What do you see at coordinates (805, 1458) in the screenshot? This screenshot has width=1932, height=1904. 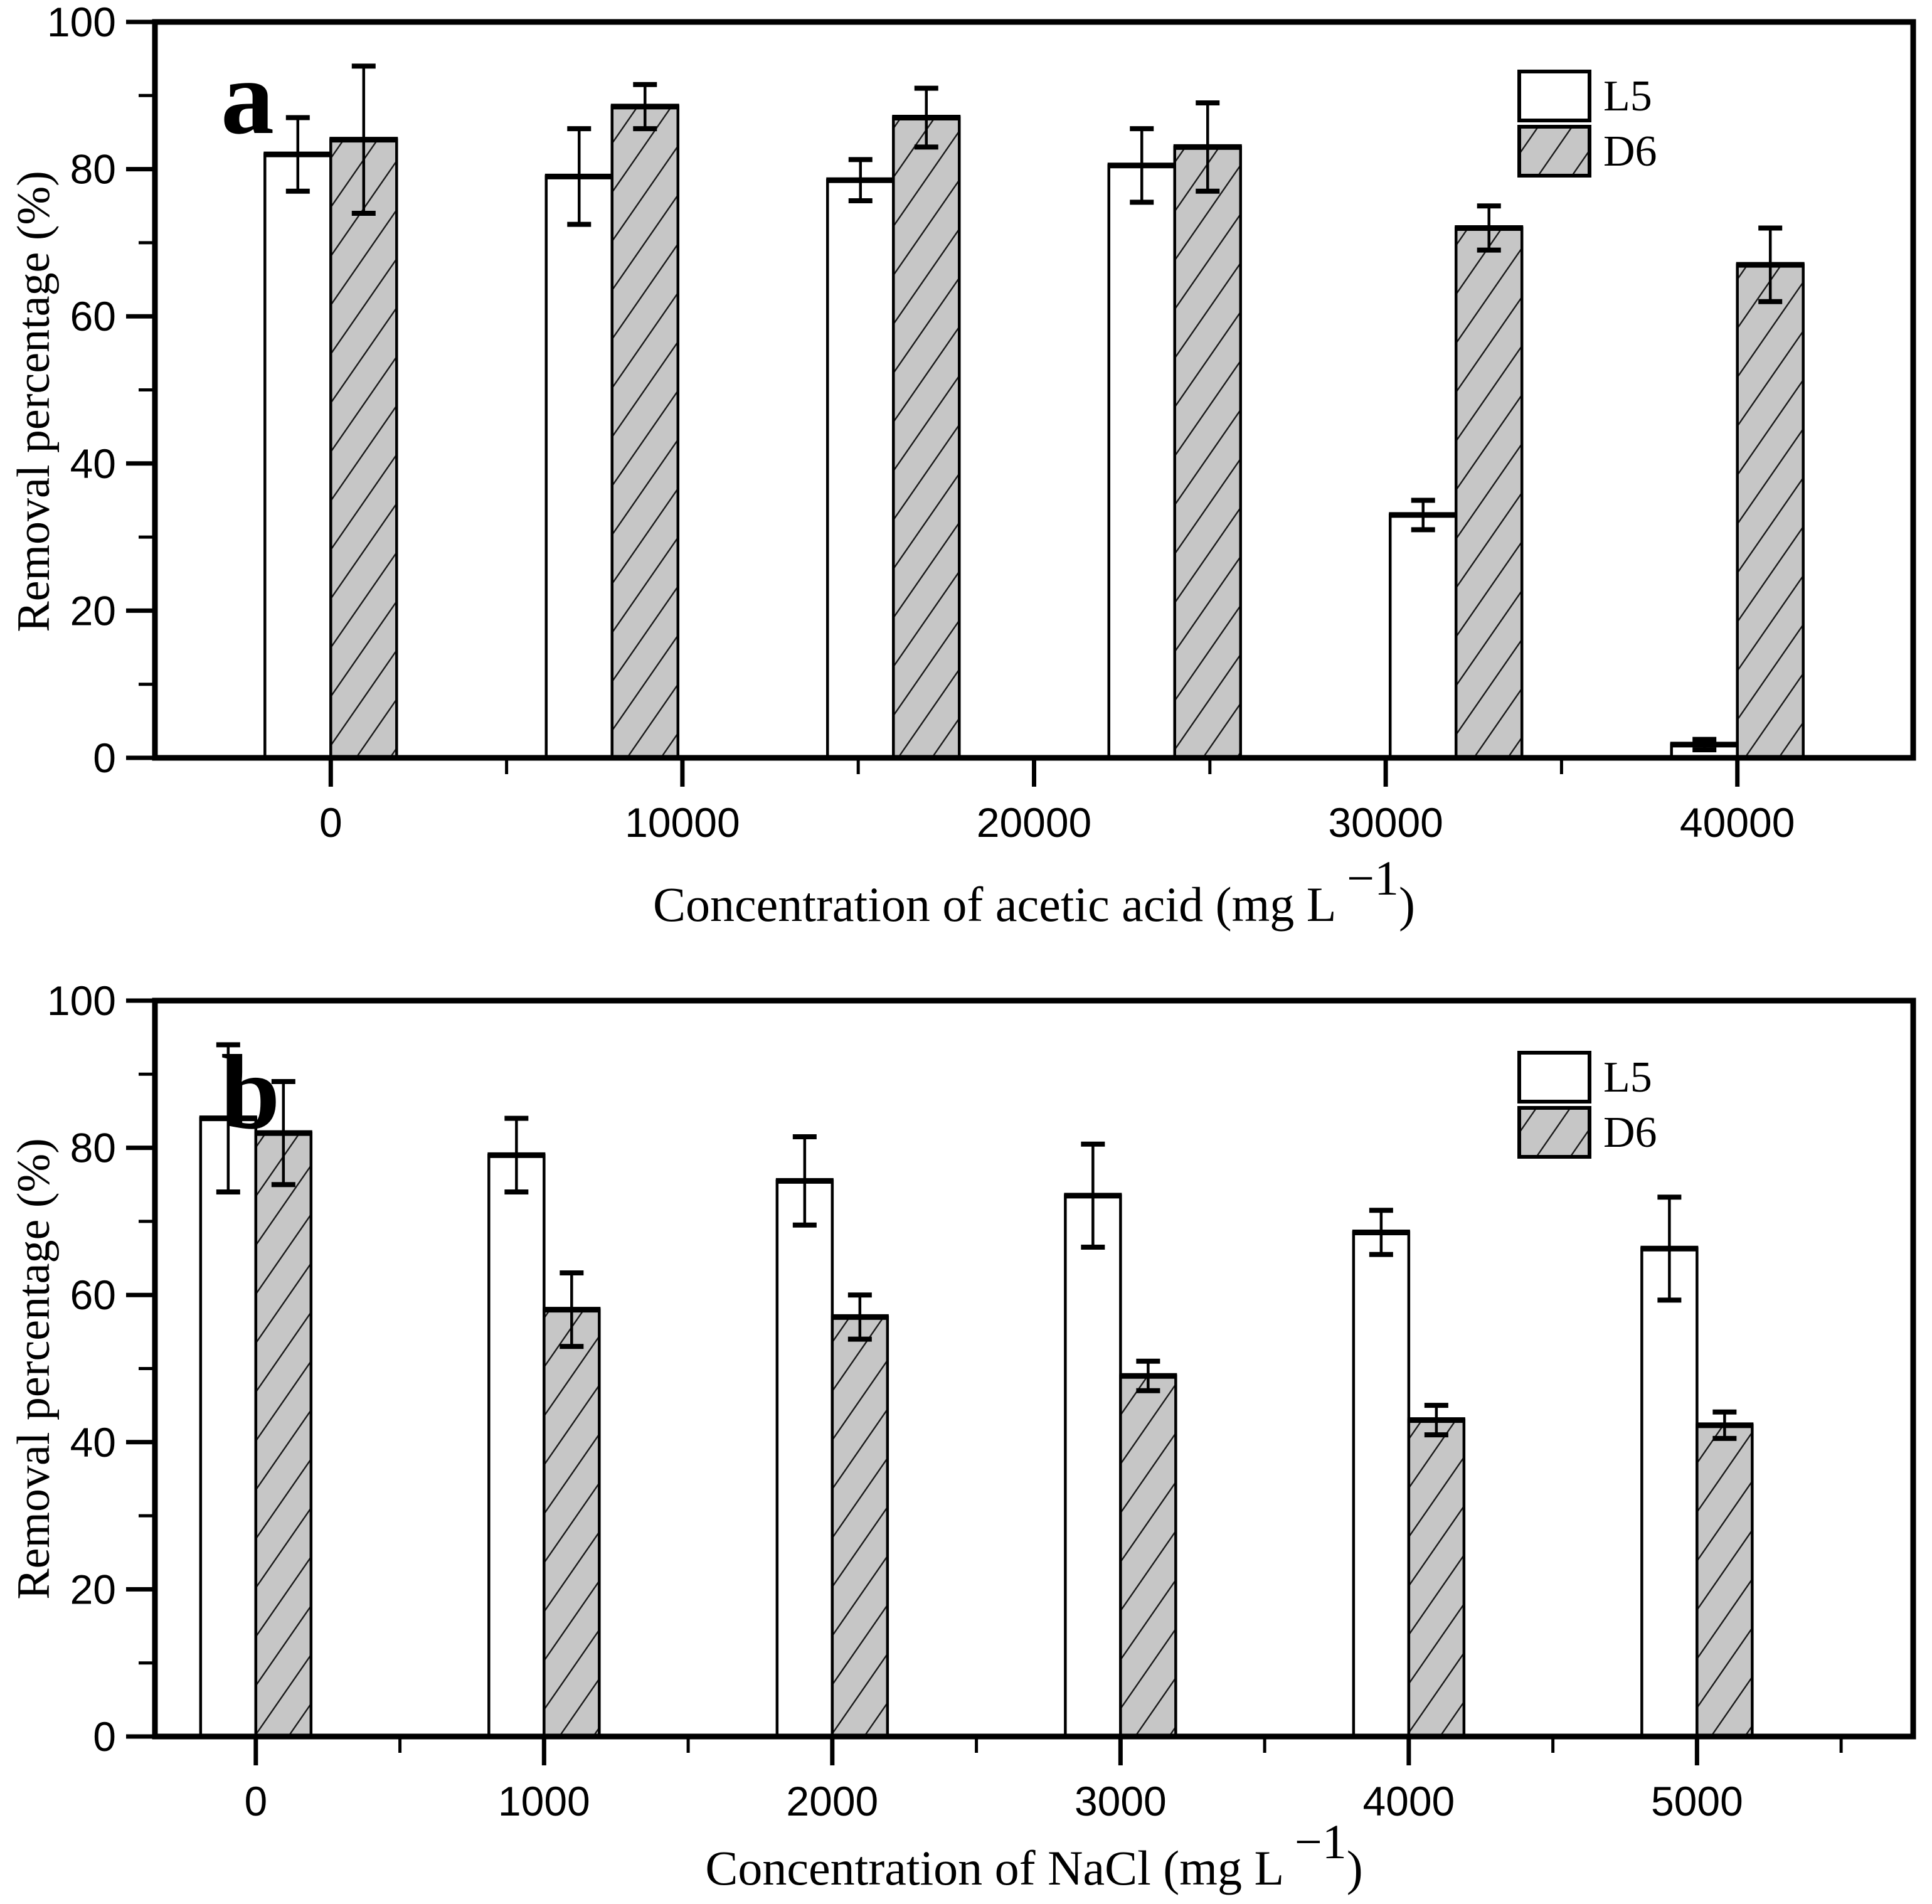 I see `bar-L5-2000` at bounding box center [805, 1458].